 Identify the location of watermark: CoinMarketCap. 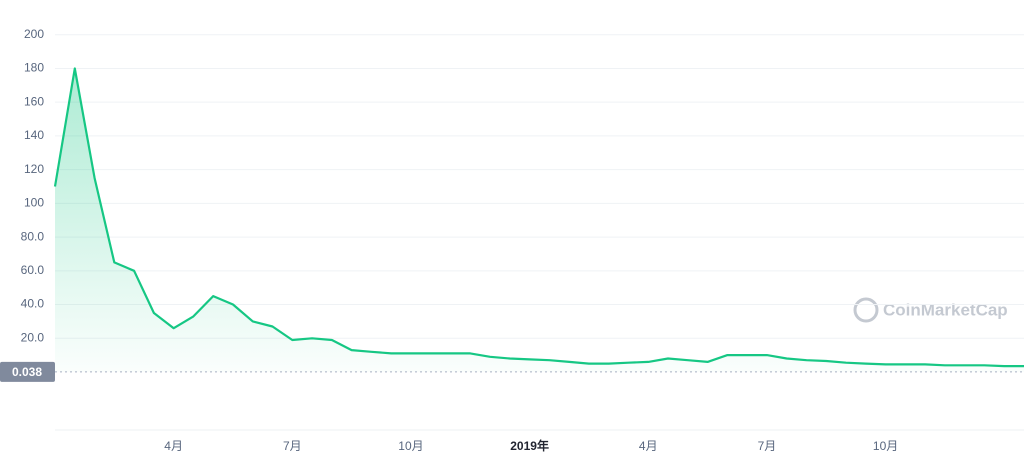
(930, 310).